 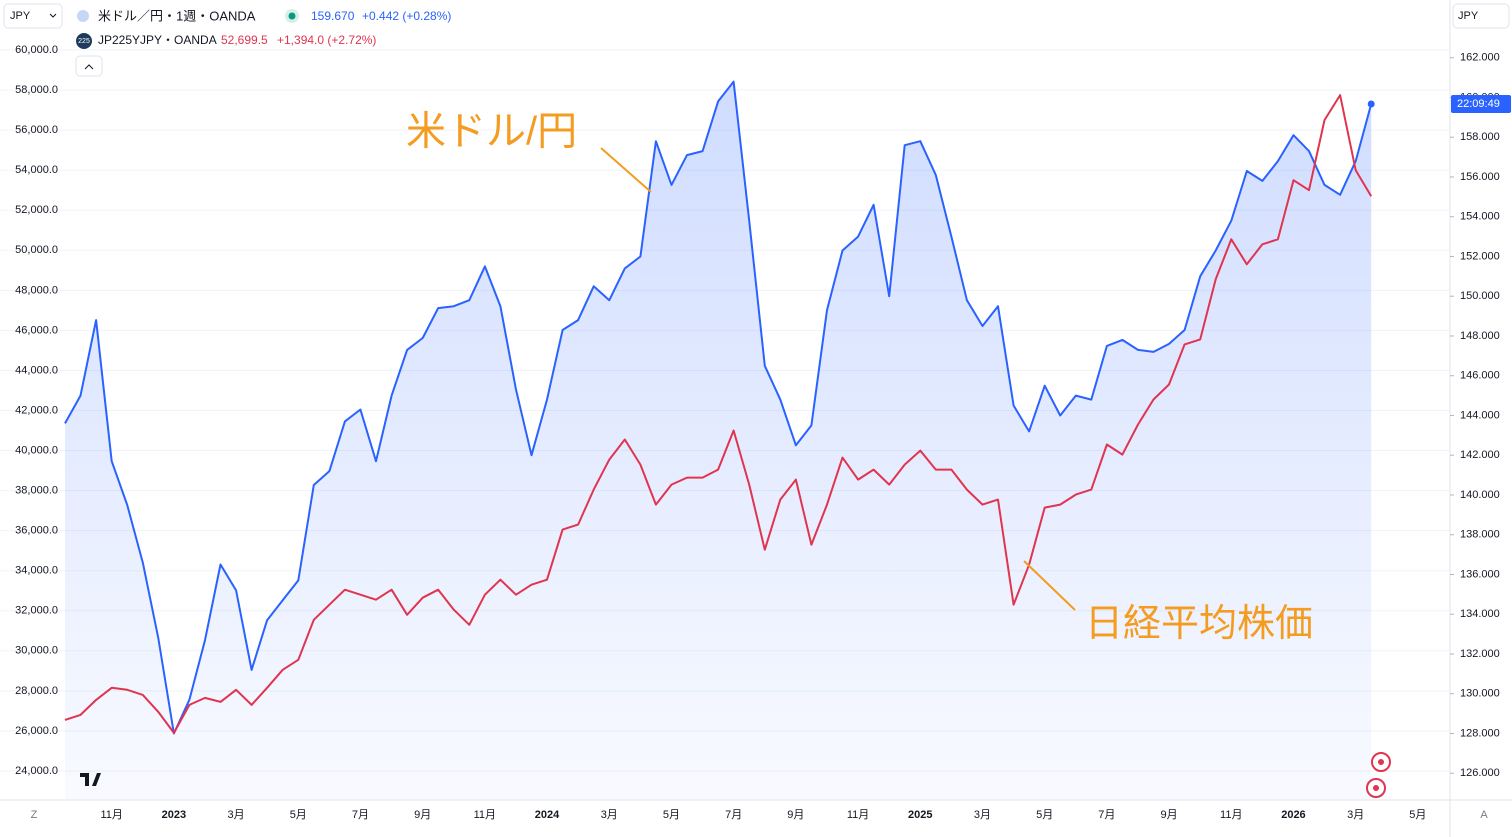 I want to click on axis-button: A, so click(x=1484, y=815).